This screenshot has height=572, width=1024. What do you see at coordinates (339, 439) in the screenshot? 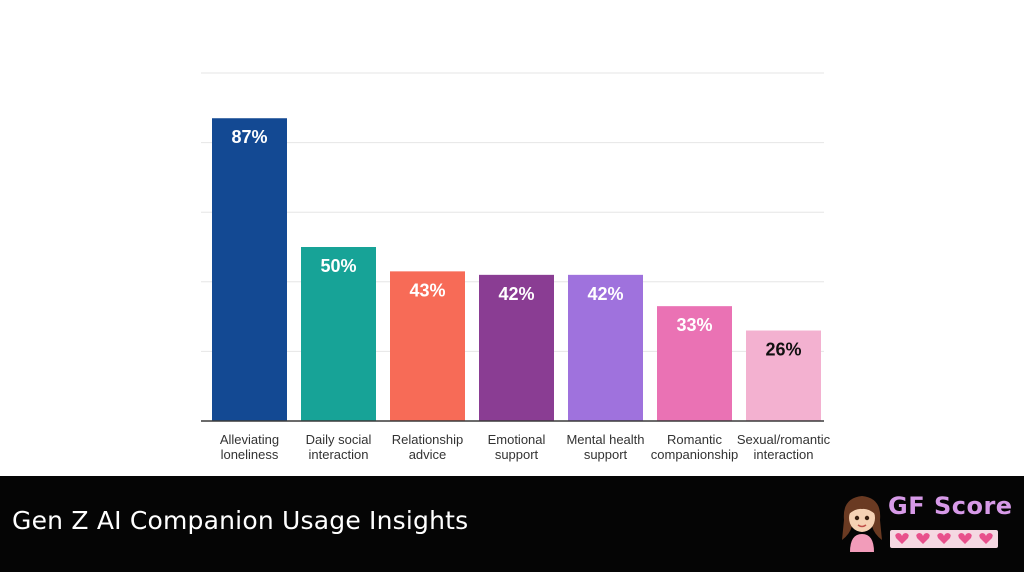
I see `category-tick-label: Daily social` at bounding box center [339, 439].